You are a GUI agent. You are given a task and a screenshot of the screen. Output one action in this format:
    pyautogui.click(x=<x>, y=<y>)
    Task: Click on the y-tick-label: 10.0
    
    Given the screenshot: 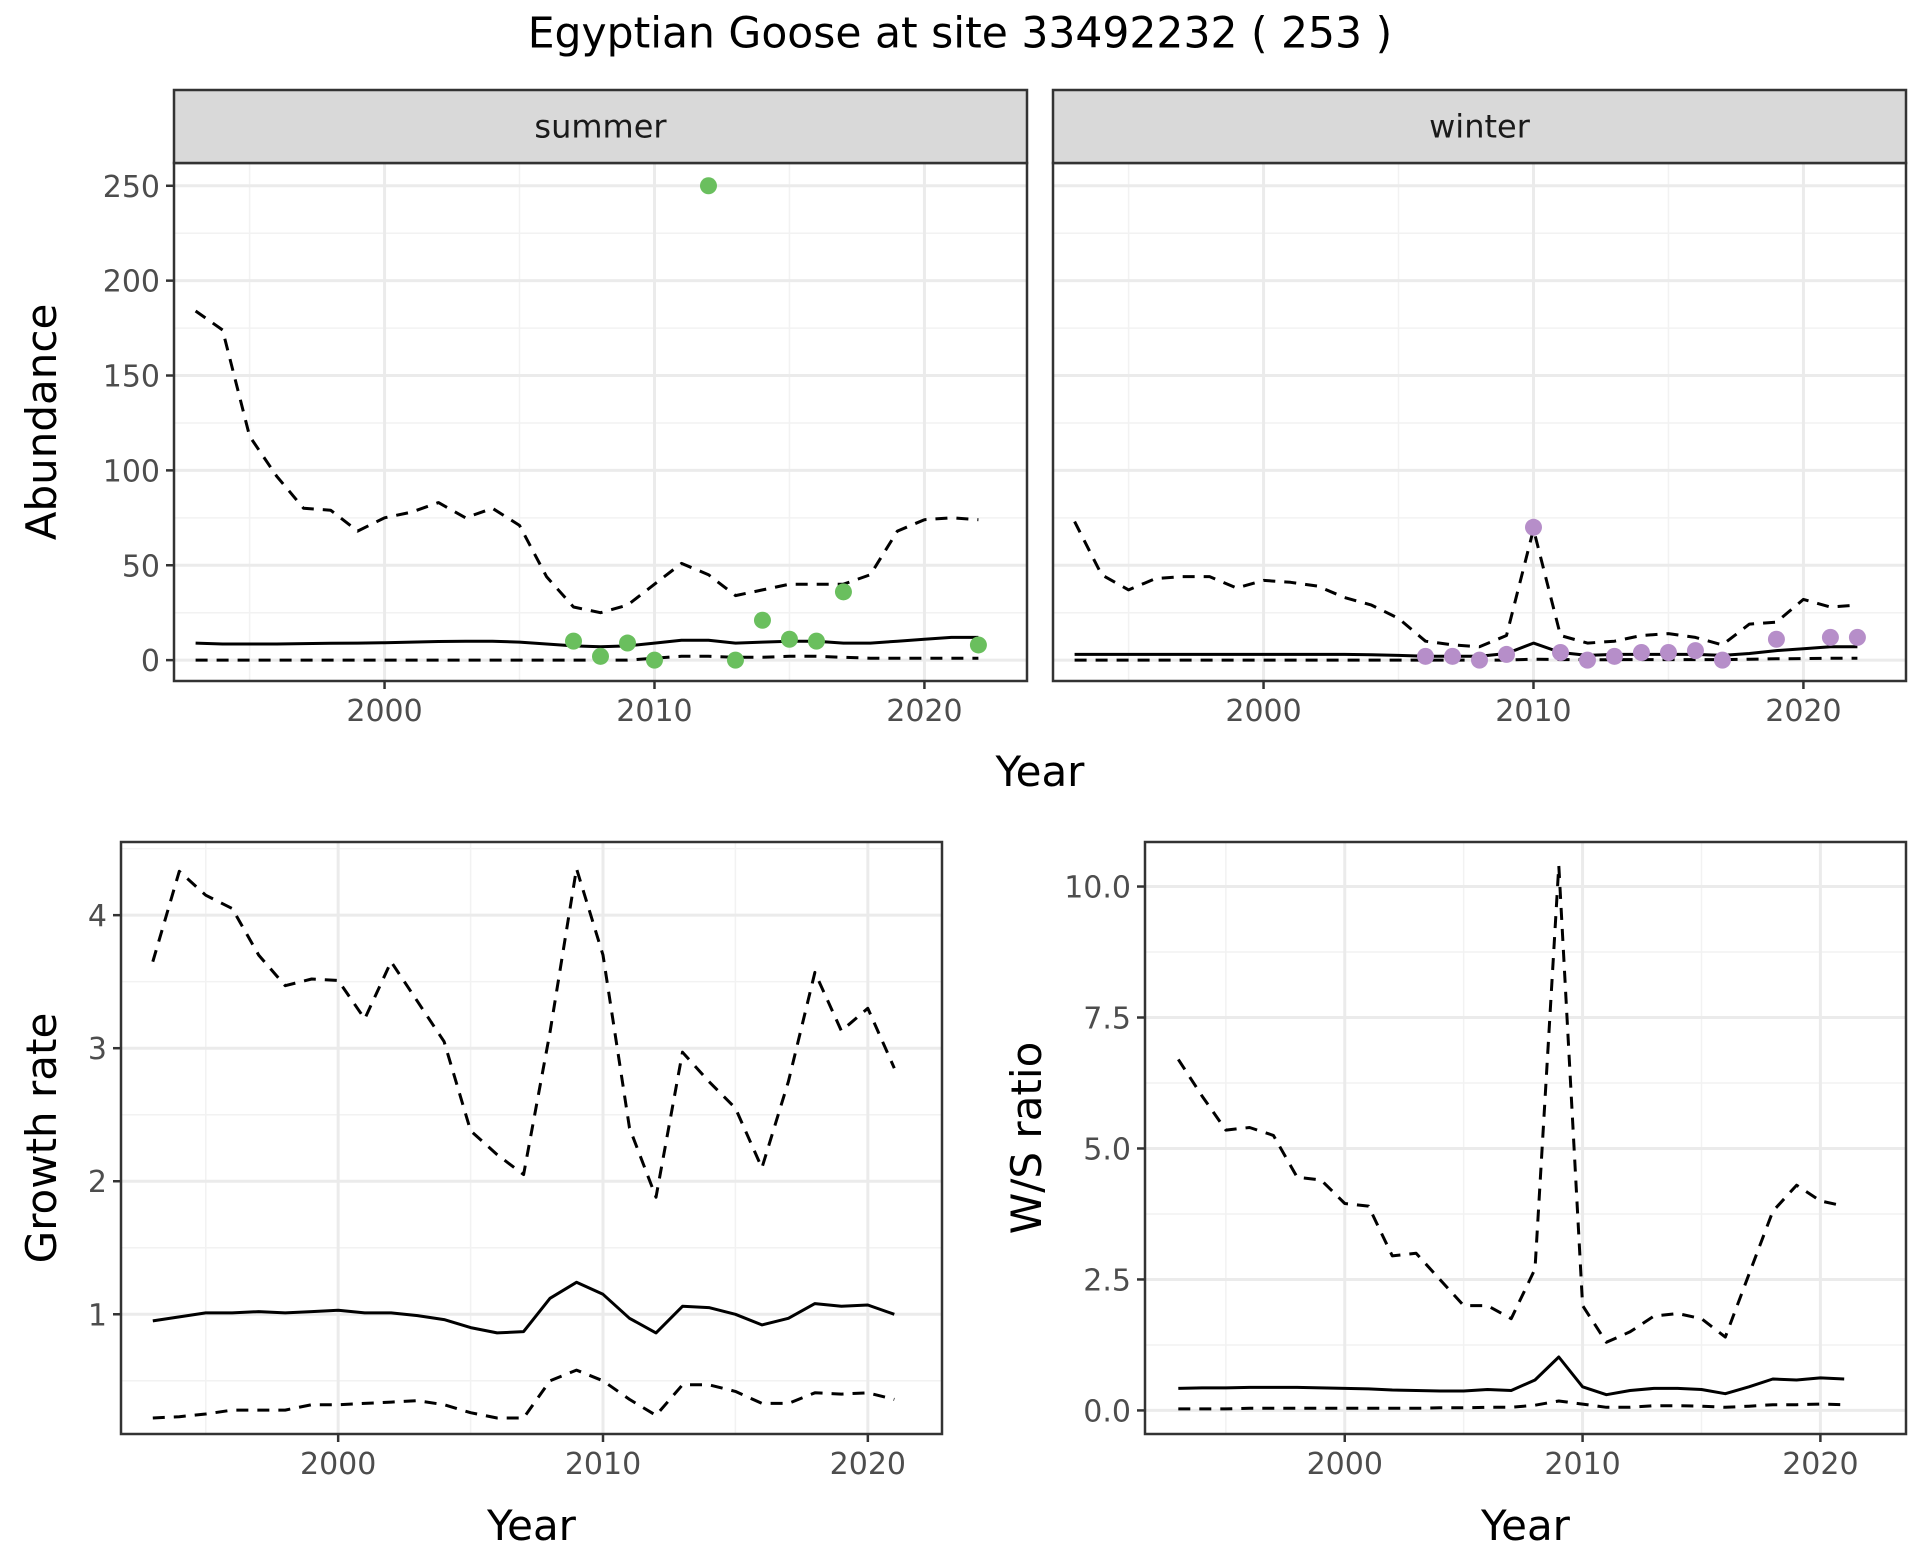 What is the action you would take?
    pyautogui.click(x=1097, y=888)
    